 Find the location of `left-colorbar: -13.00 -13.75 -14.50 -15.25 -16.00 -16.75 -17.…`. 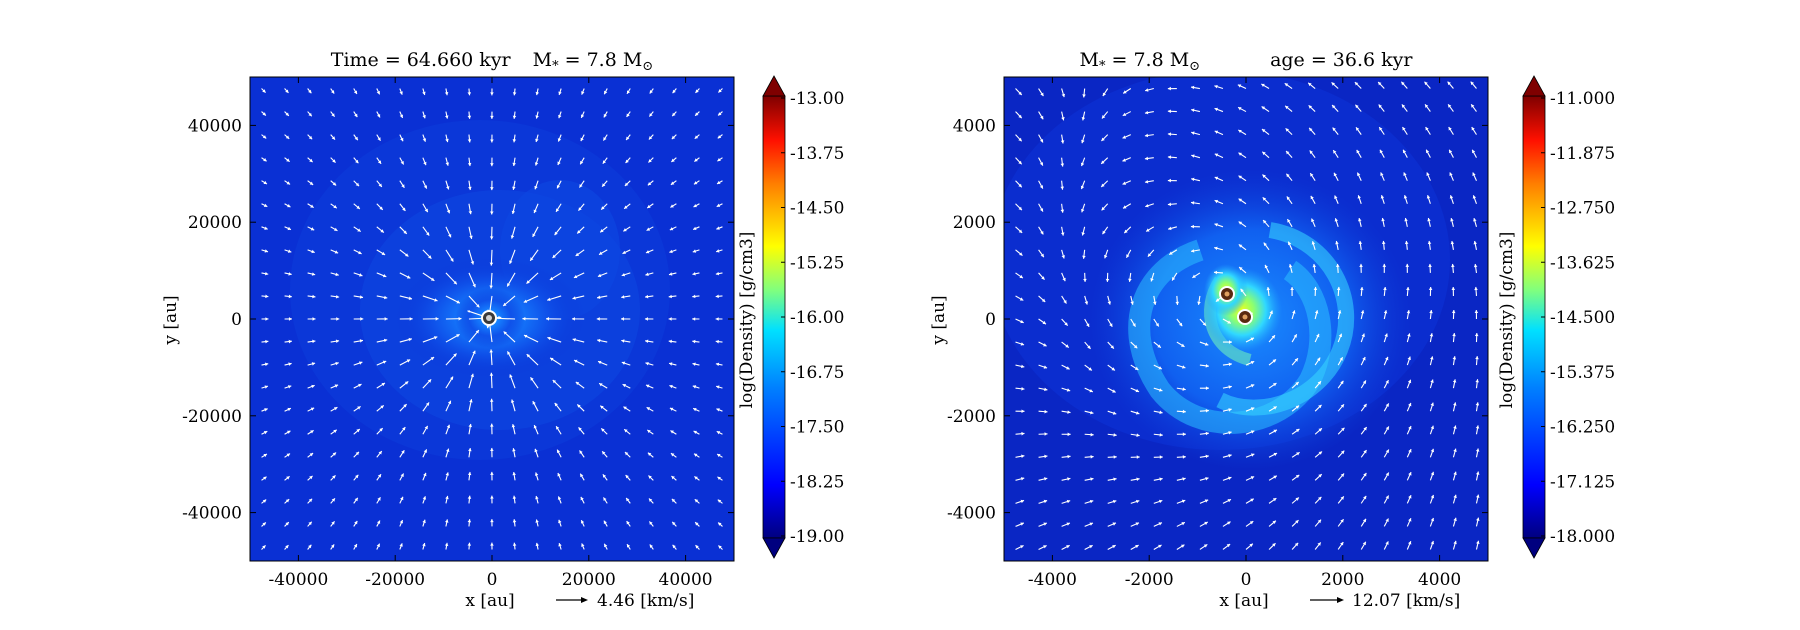

left-colorbar: -13.00 -13.75 -14.50 -15.25 -16.00 -16.75 -17.… is located at coordinates (790, 317).